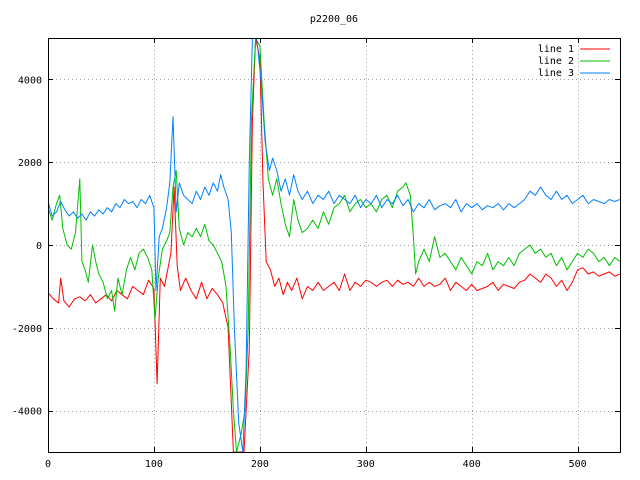  I want to click on y-tick-label: 4000, so click(30, 80).